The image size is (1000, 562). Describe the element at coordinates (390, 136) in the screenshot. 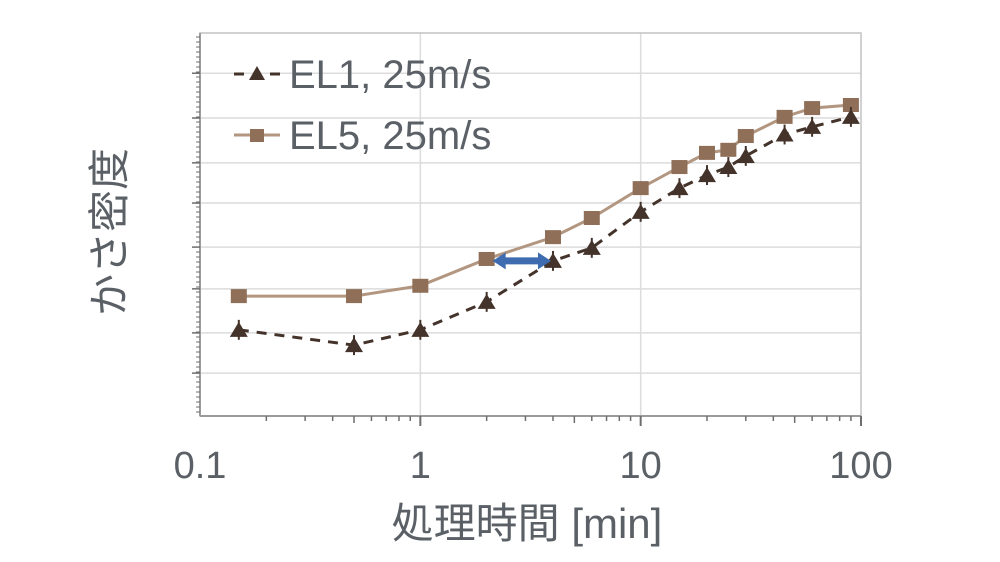

I see `legend-label-el5: EL5, 25m/s` at that location.